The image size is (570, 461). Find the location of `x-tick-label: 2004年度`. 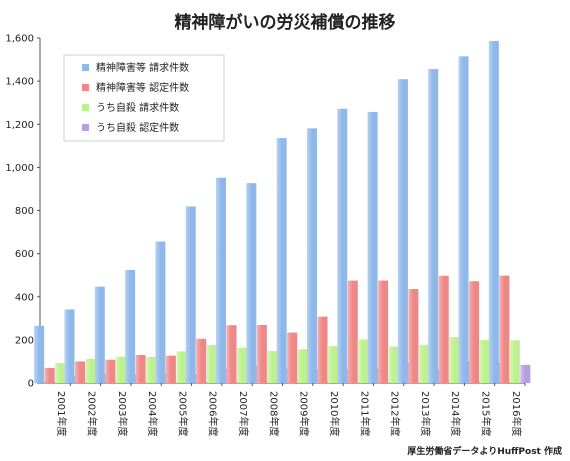

x-tick-label: 2004年度 is located at coordinates (152, 413).